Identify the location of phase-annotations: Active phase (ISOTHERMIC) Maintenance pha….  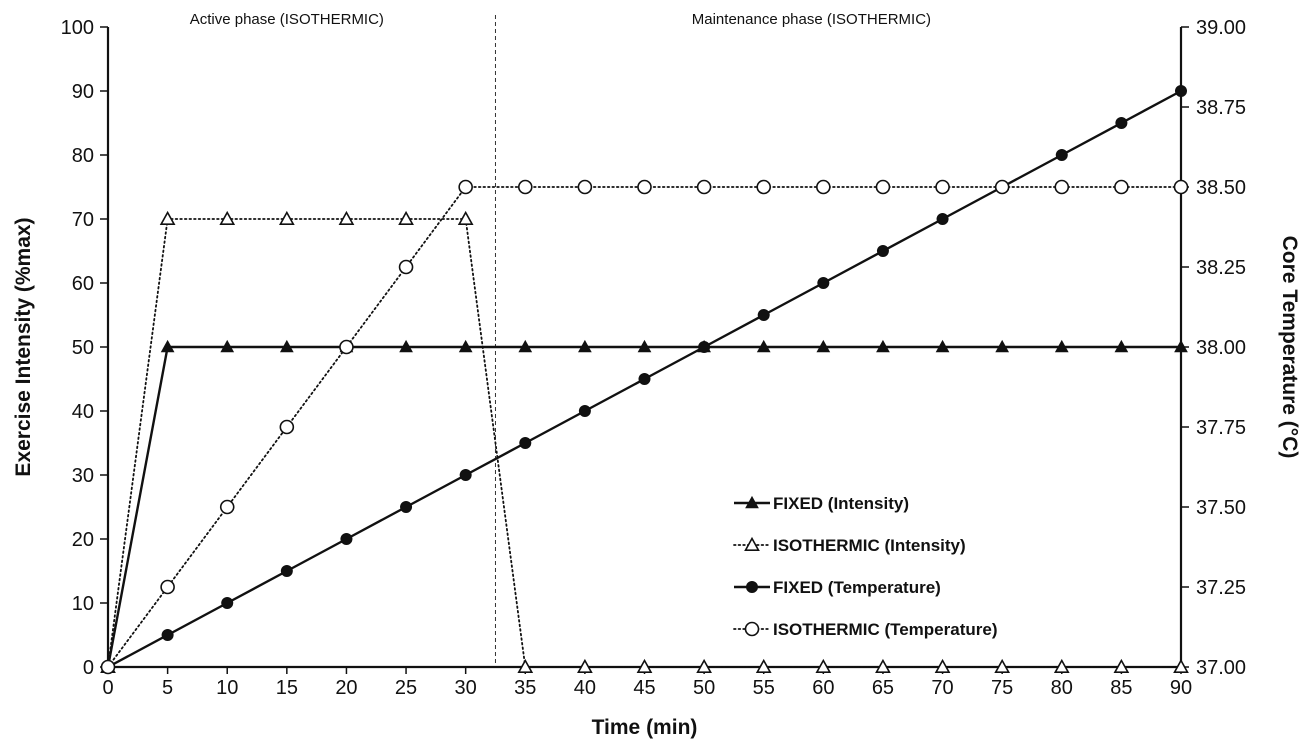
(560, 19).